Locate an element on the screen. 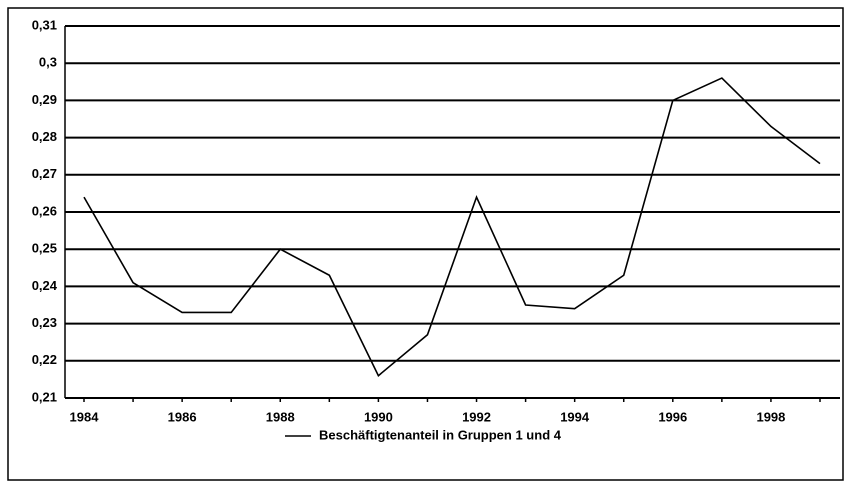 This screenshot has height=489, width=851. y-tick-label: 0,28 is located at coordinates (44, 136).